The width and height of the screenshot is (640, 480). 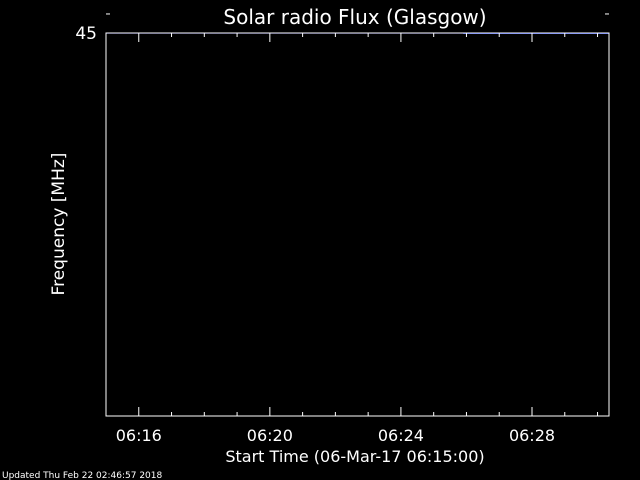 What do you see at coordinates (354, 456) in the screenshot?
I see `x-axis-label: Start Time (06-Mar-17 06:15:00)` at bounding box center [354, 456].